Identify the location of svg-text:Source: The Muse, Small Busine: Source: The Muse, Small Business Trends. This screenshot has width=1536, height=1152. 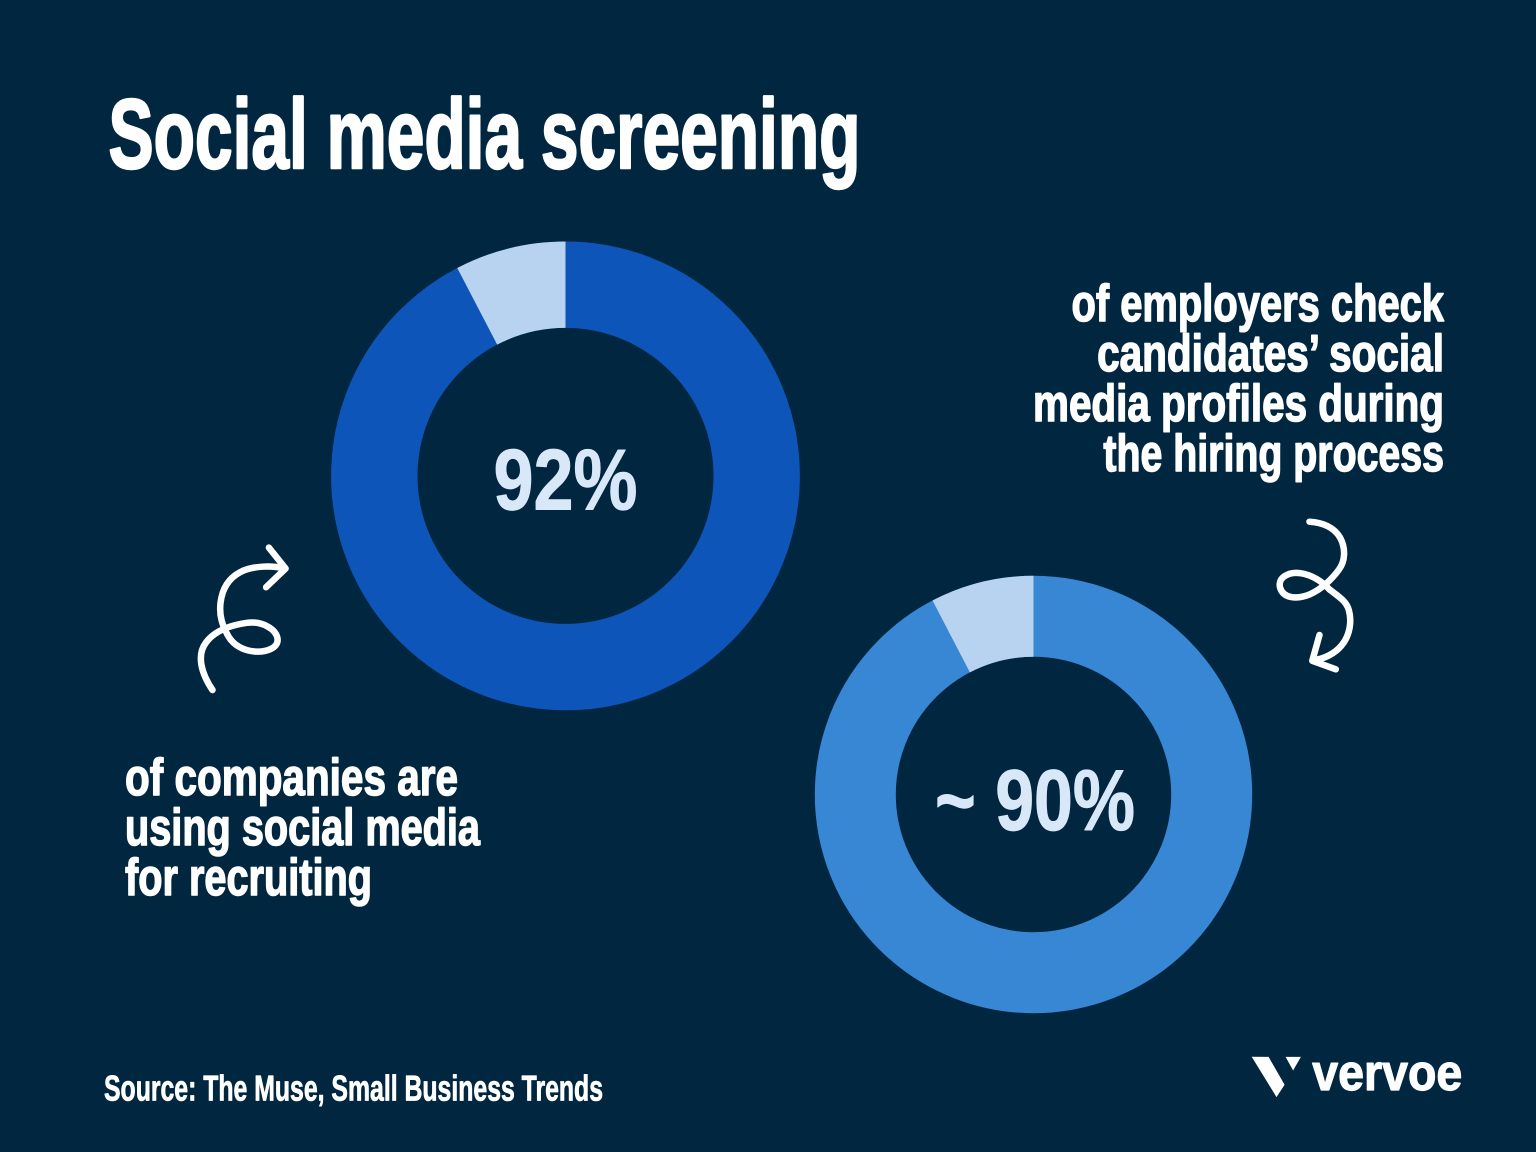
(353, 1088).